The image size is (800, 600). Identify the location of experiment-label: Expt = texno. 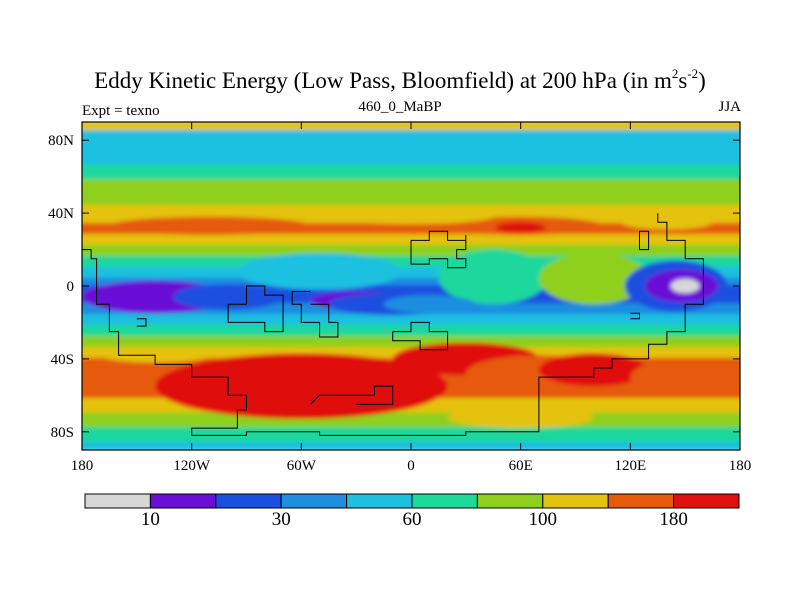
(121, 111).